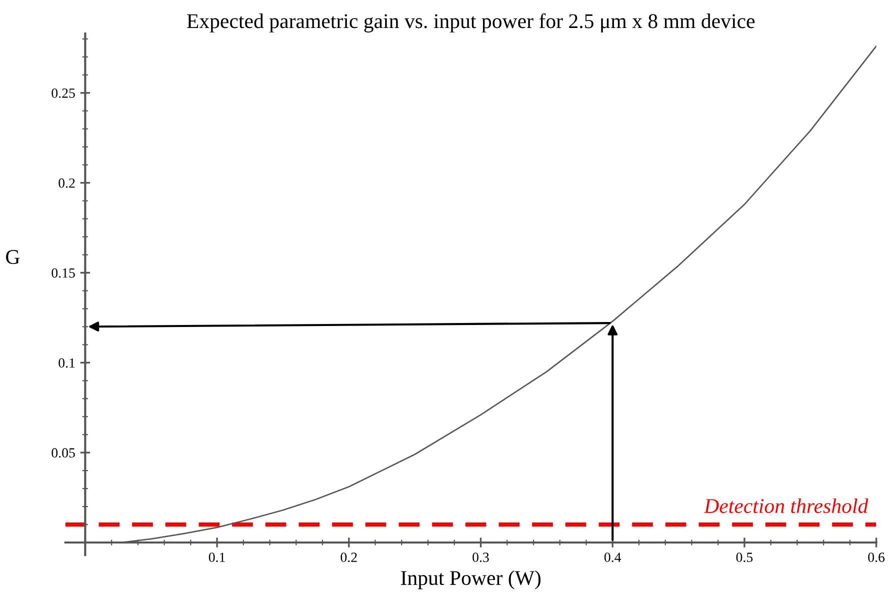  What do you see at coordinates (786, 506) in the screenshot?
I see `ref-line-label: Detection threshold` at bounding box center [786, 506].